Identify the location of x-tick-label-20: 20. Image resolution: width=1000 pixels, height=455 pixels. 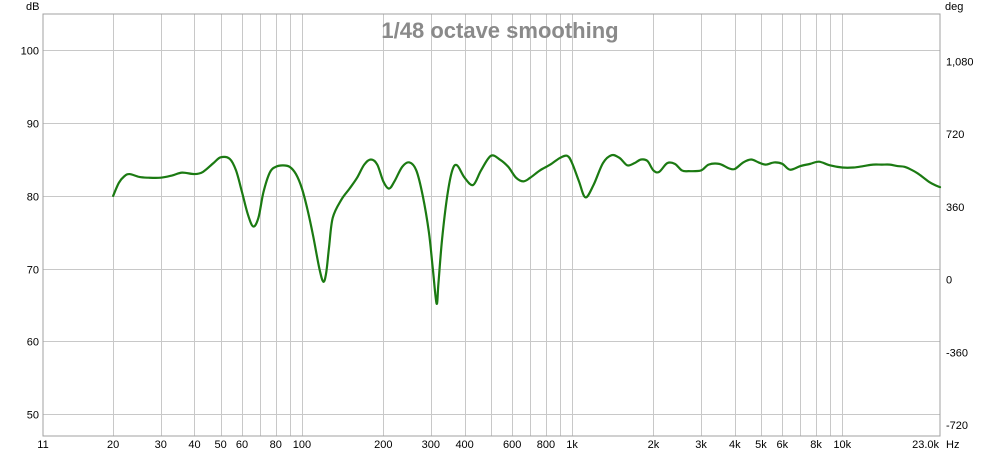
(113, 445).